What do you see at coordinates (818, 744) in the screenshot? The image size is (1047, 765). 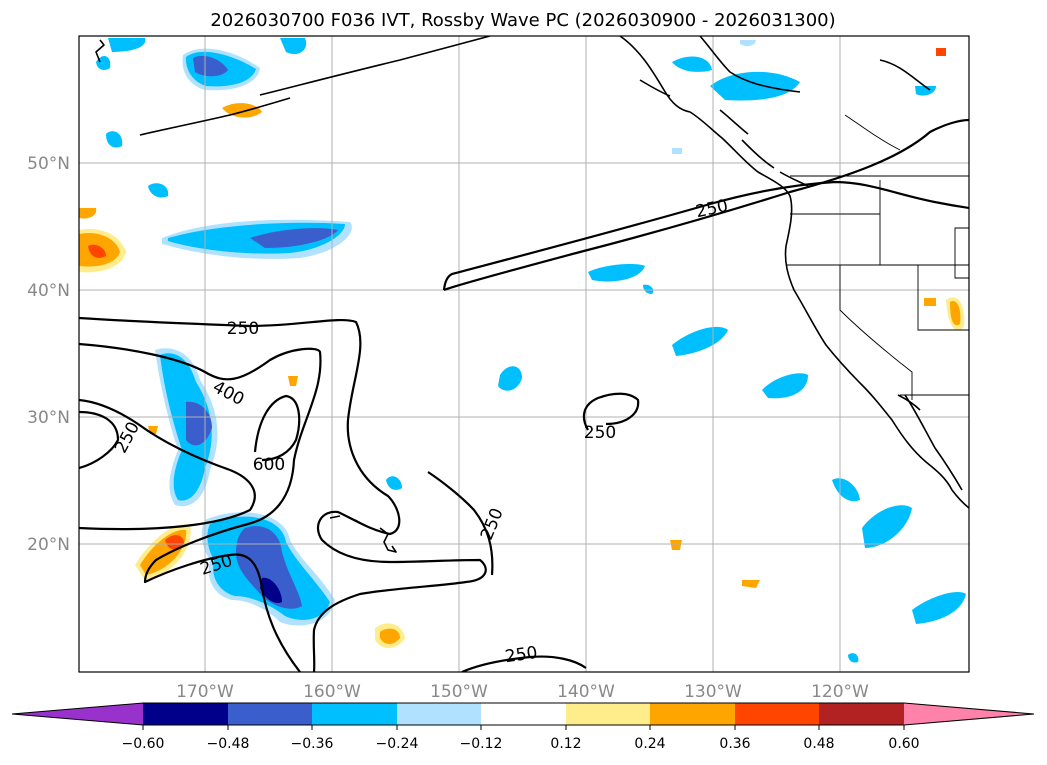 I see `colorbar-tick-label: 0.48` at bounding box center [818, 744].